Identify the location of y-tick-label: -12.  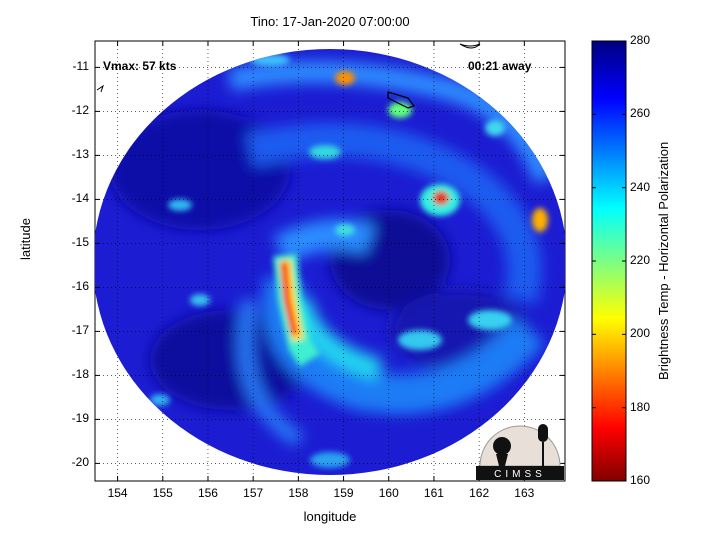
(80, 110).